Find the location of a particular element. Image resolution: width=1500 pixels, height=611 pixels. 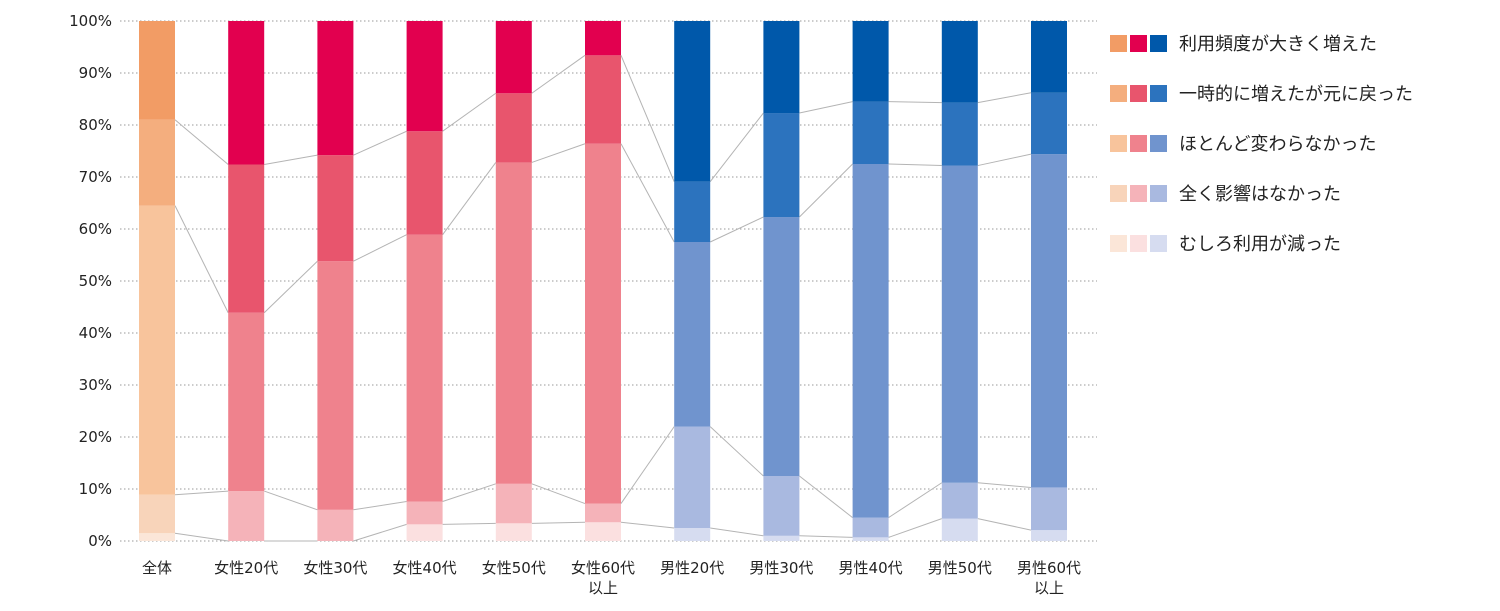

y-tick-label: 40% is located at coordinates (95, 333).